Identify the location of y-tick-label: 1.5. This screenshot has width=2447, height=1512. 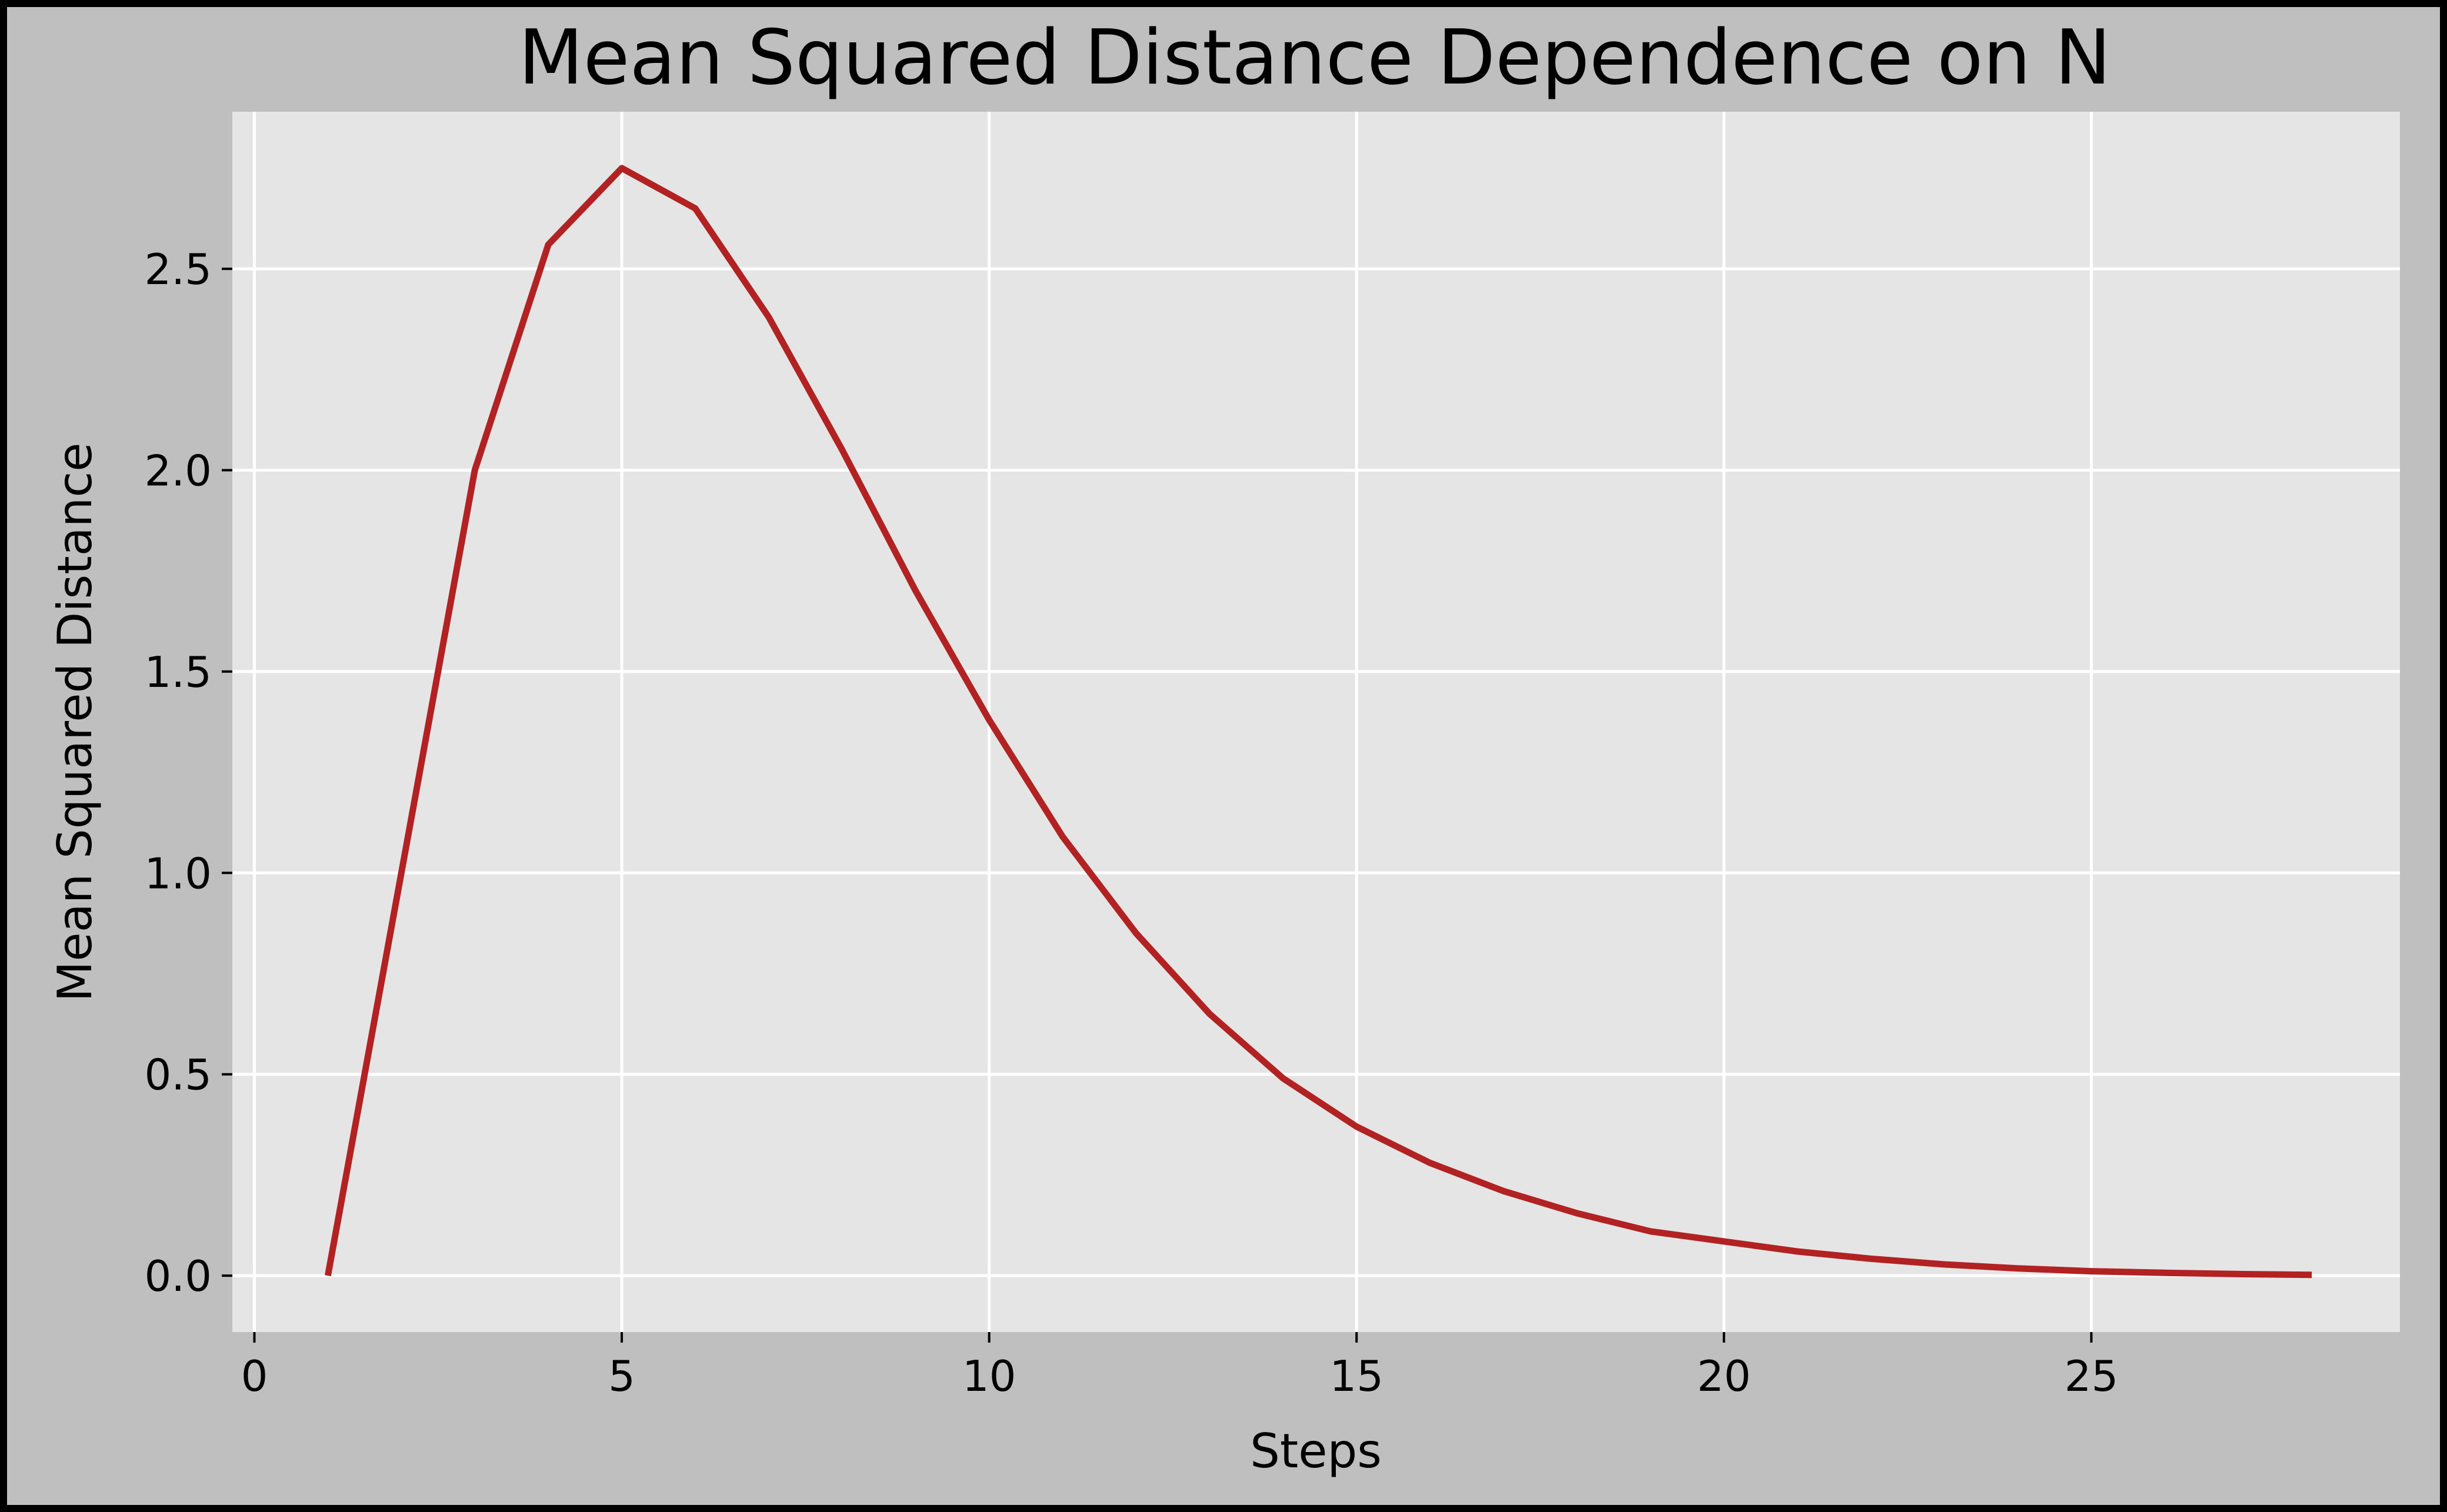
(178, 672).